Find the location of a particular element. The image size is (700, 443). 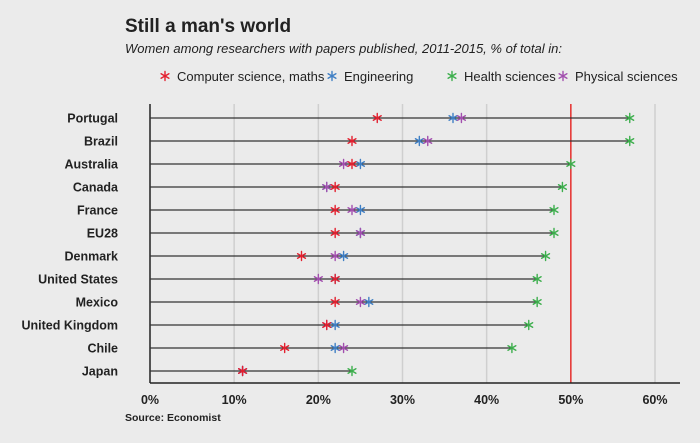

country-label: Chile is located at coordinates (102, 349).